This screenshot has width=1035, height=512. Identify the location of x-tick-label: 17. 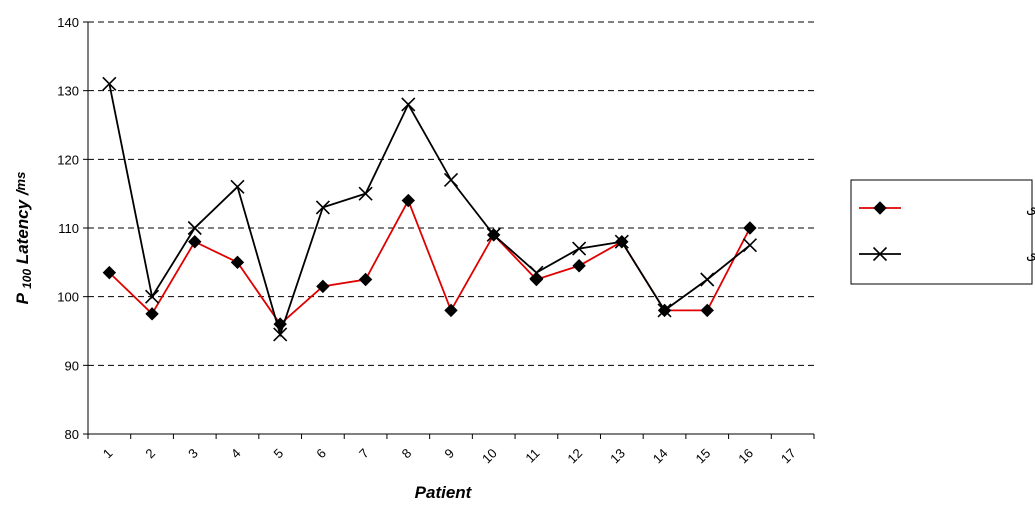
(788, 456).